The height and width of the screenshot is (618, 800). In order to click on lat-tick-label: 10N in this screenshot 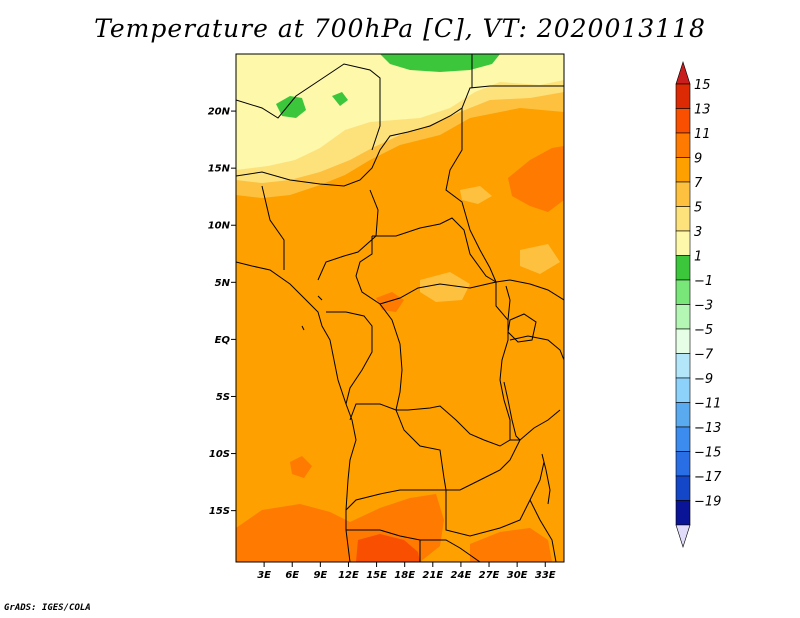, I will do `click(219, 226)`.